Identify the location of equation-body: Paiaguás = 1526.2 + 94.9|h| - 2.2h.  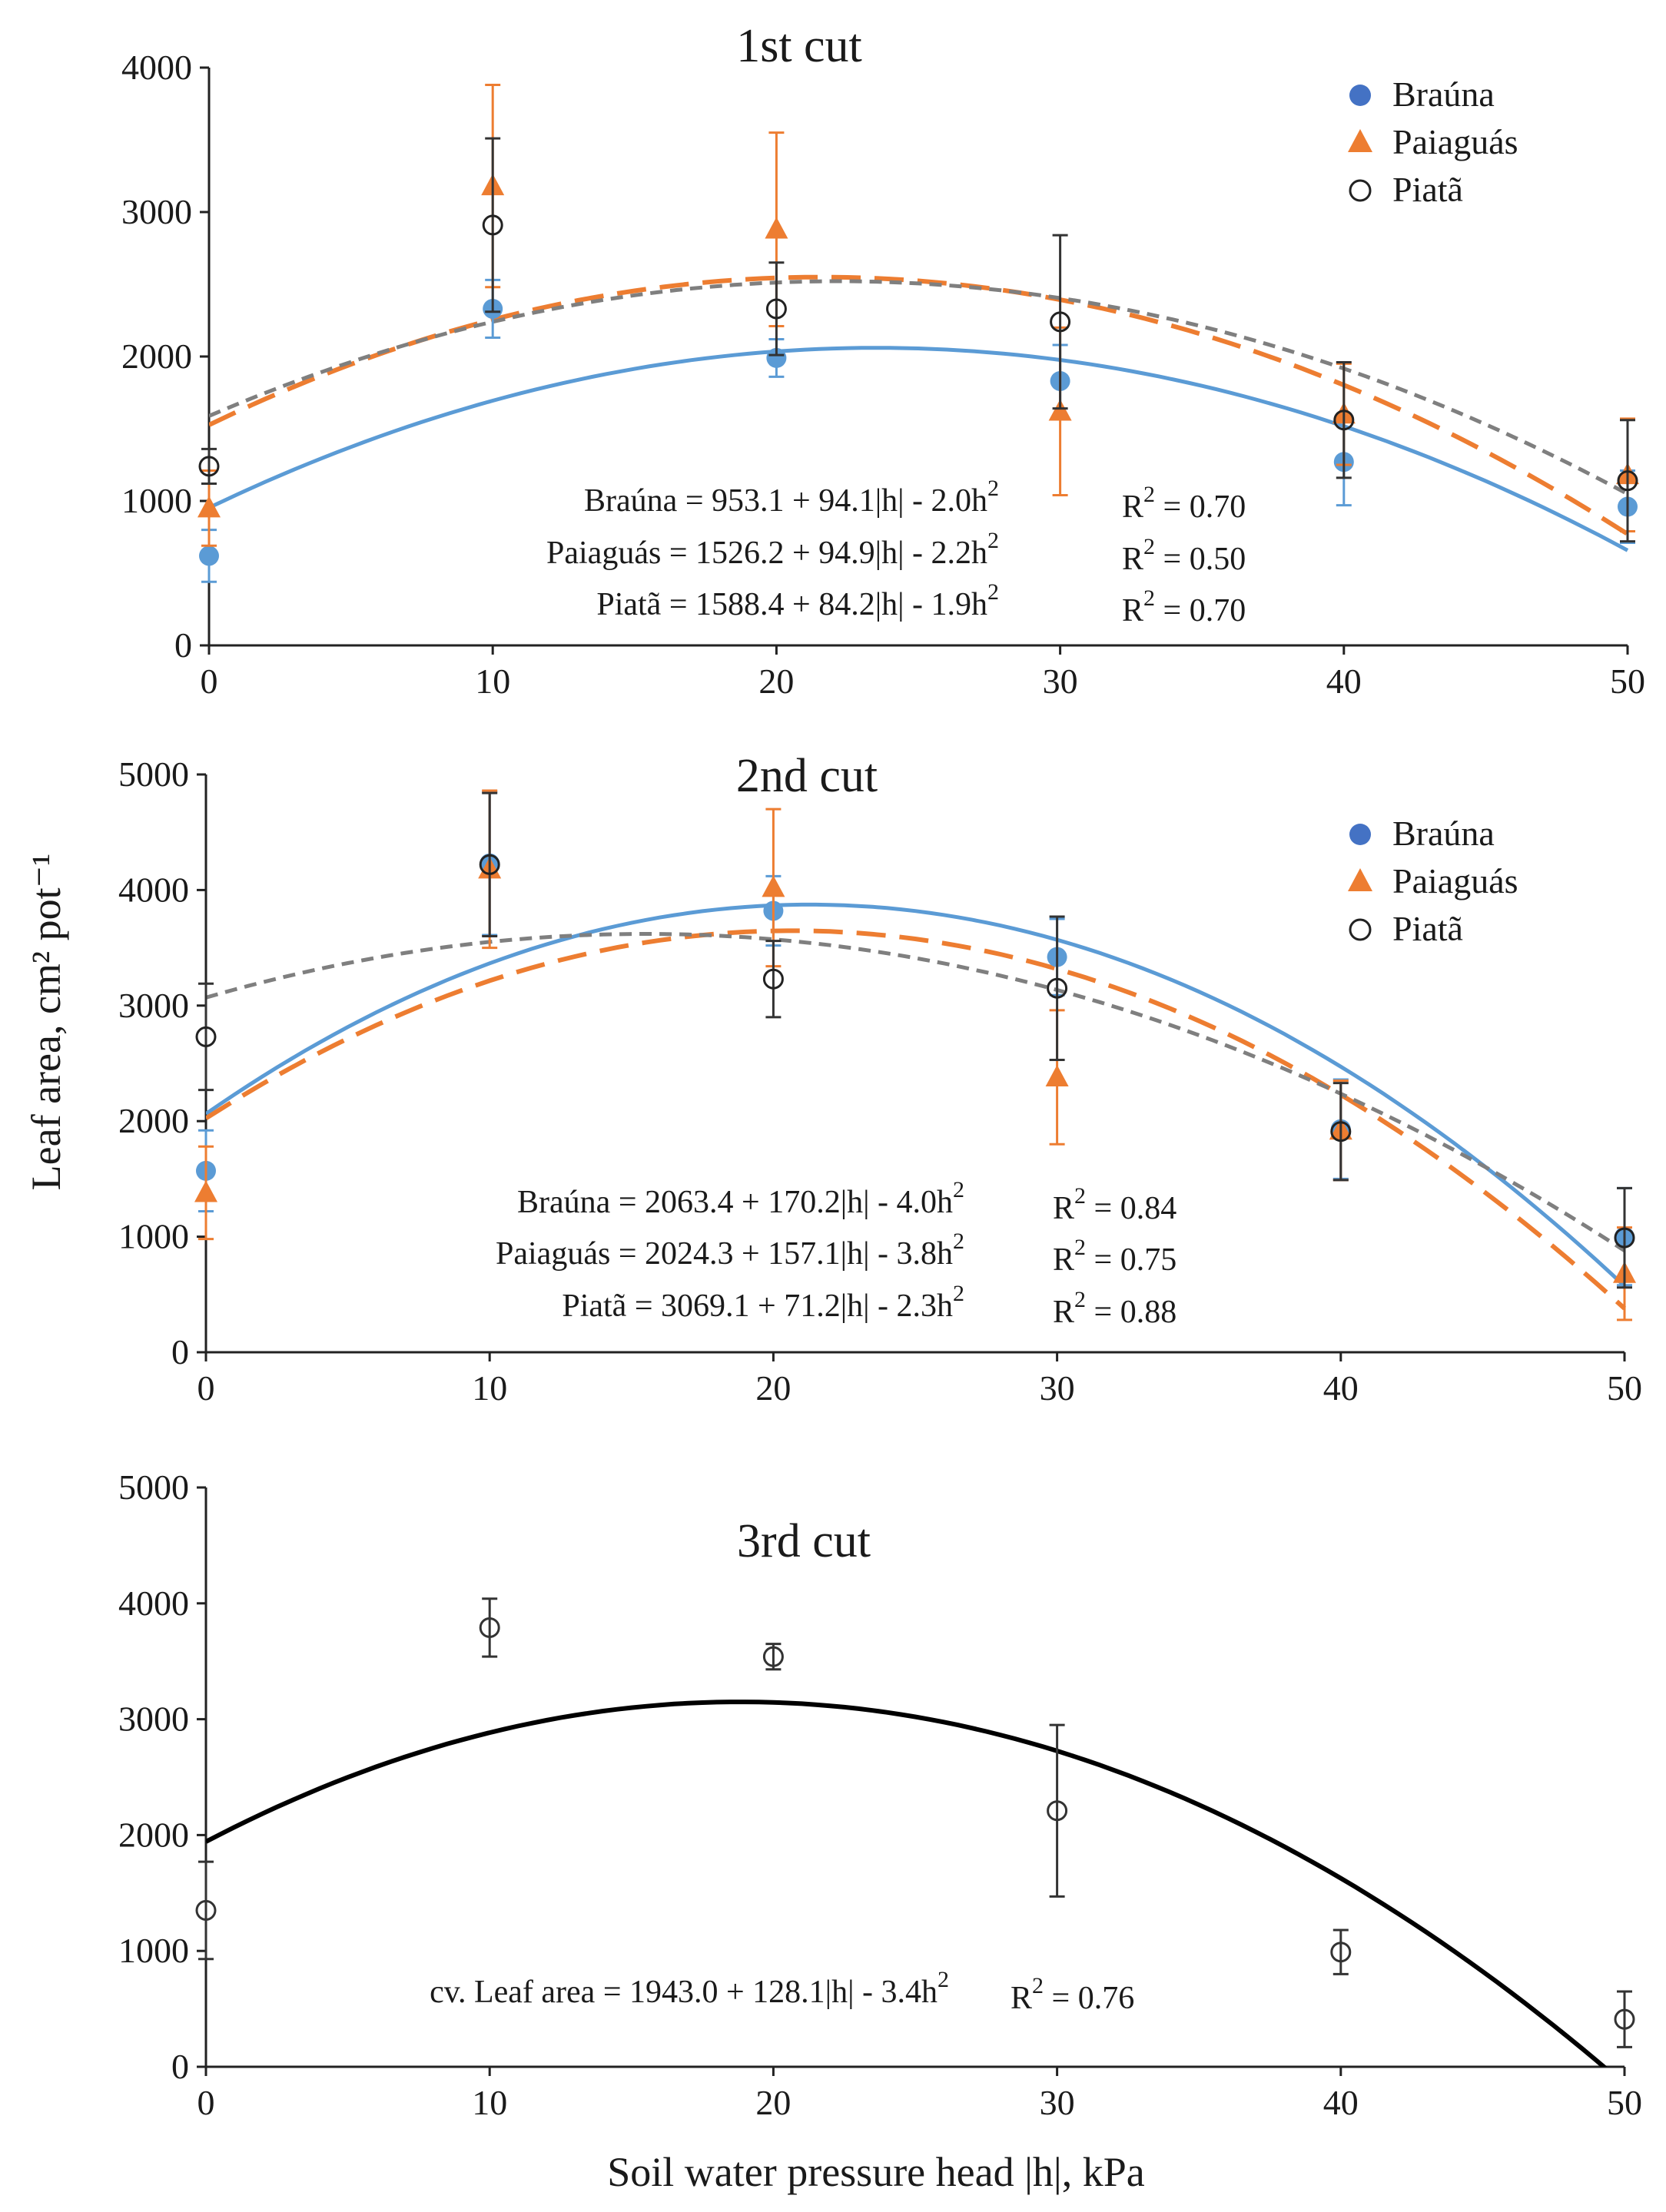
(766, 553).